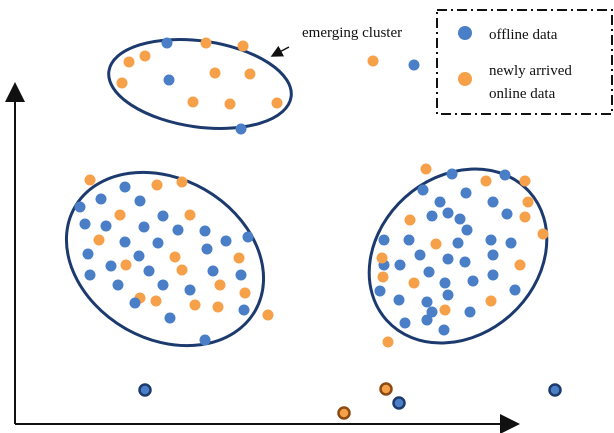 The image size is (614, 433). Describe the element at coordinates (200, 84) in the screenshot. I see `emerging-cluster-ellipse` at that location.